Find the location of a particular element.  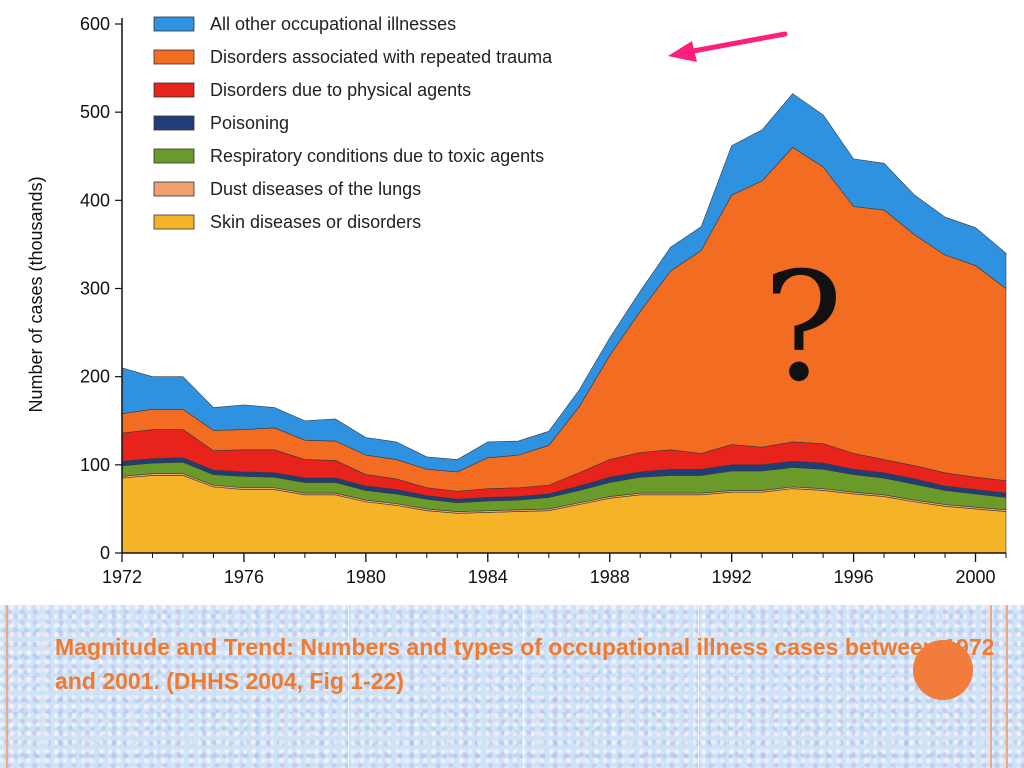

x-tick-label: 1992 is located at coordinates (732, 577).